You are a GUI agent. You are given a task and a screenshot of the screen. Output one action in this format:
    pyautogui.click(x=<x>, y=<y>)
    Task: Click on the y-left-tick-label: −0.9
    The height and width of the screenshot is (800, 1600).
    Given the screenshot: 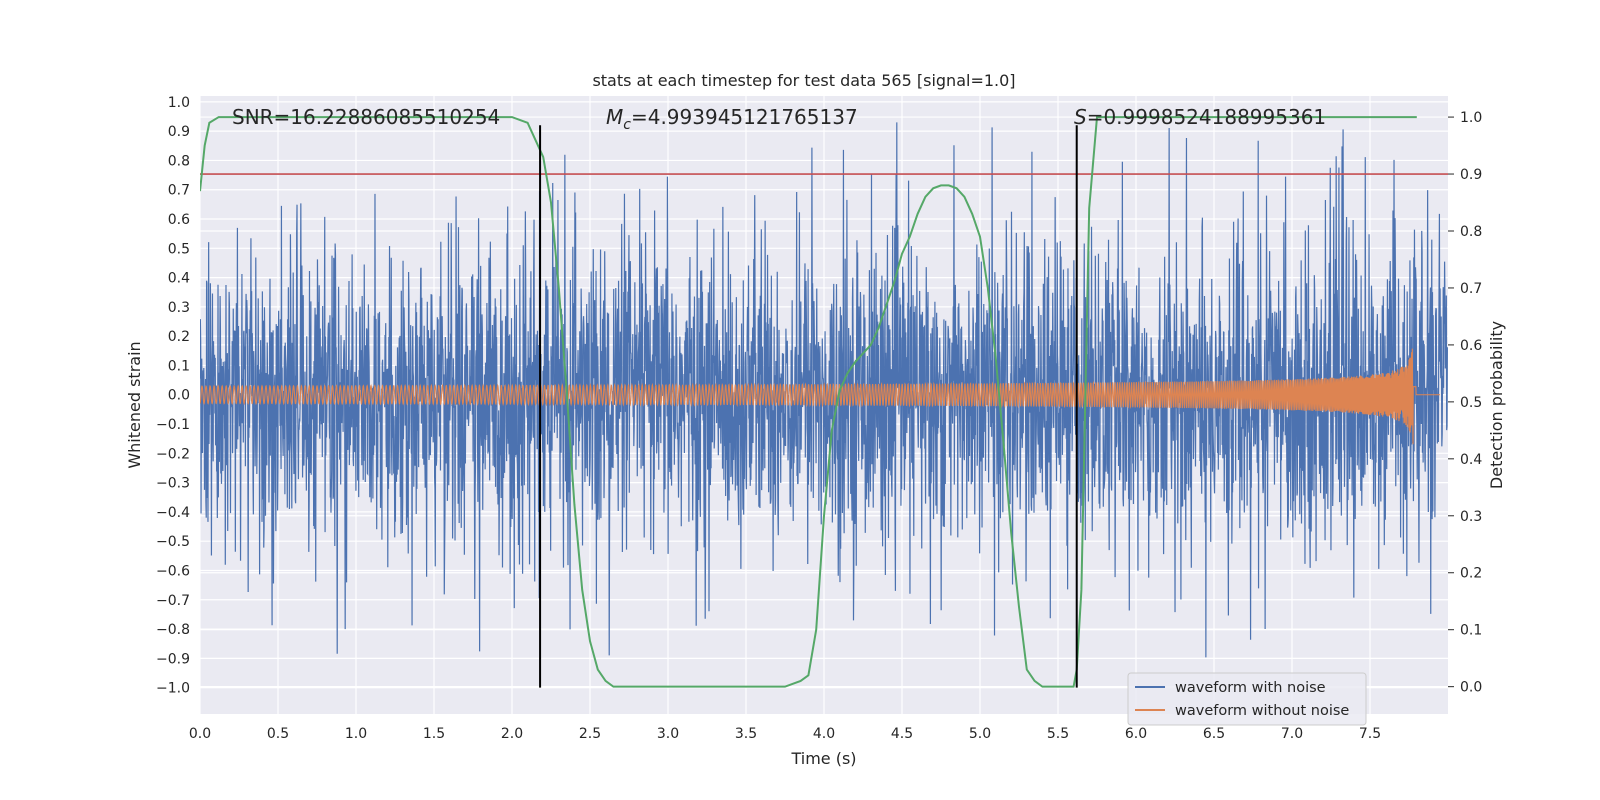 What is the action you would take?
    pyautogui.click(x=173, y=659)
    